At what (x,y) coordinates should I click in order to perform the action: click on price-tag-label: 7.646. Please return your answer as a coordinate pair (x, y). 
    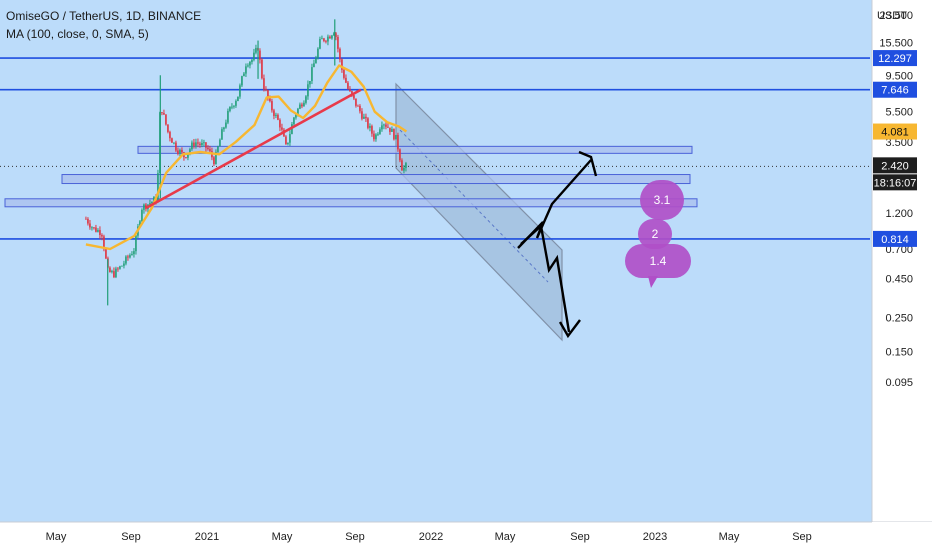
    Looking at the image, I should click on (895, 91).